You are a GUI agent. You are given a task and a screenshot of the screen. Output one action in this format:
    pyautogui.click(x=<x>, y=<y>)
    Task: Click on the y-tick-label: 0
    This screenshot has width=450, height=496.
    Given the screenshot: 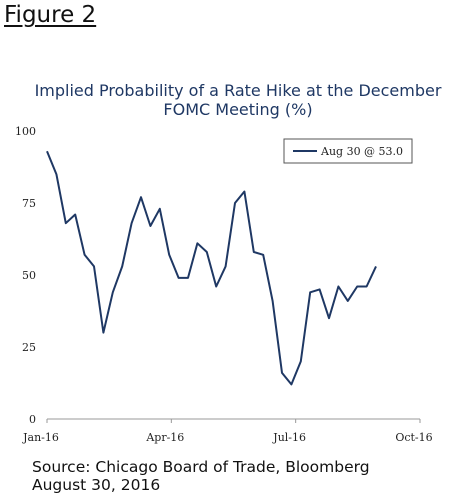 What is the action you would take?
    pyautogui.click(x=32, y=419)
    